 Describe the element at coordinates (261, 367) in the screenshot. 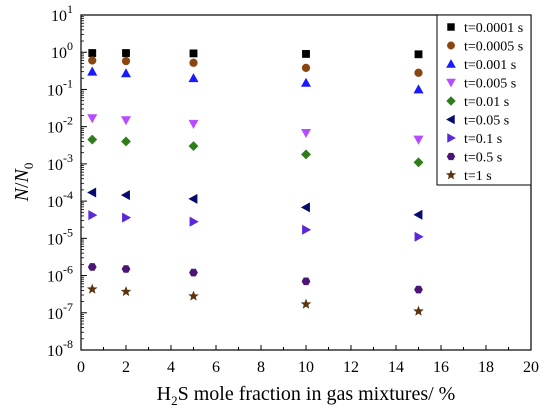

I see `x-tick-label: 8` at that location.